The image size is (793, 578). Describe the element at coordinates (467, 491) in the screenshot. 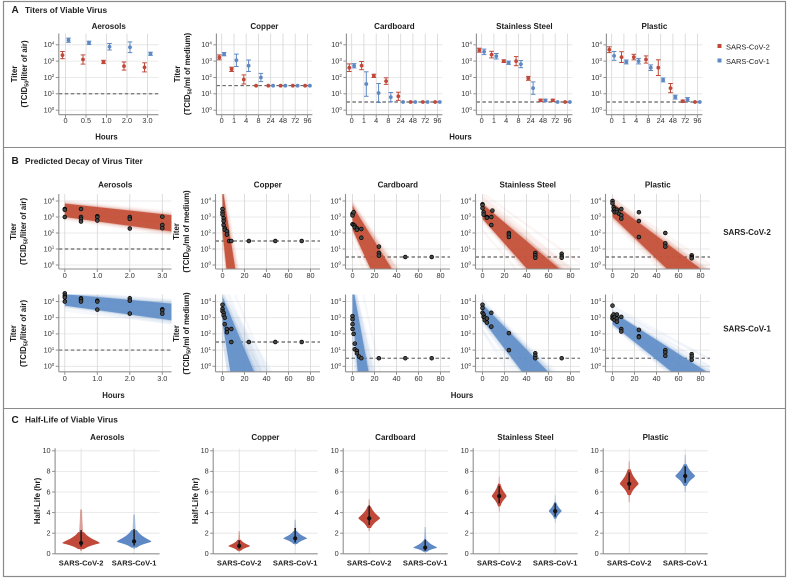

I see `svg-text: 6` at that location.